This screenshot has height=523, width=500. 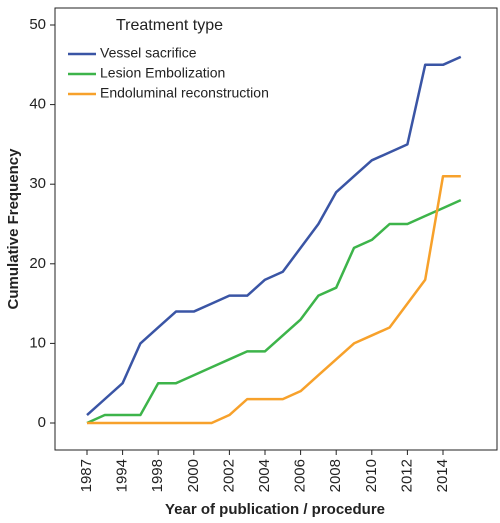 I want to click on y-tick-label: 40, so click(x=37, y=104).